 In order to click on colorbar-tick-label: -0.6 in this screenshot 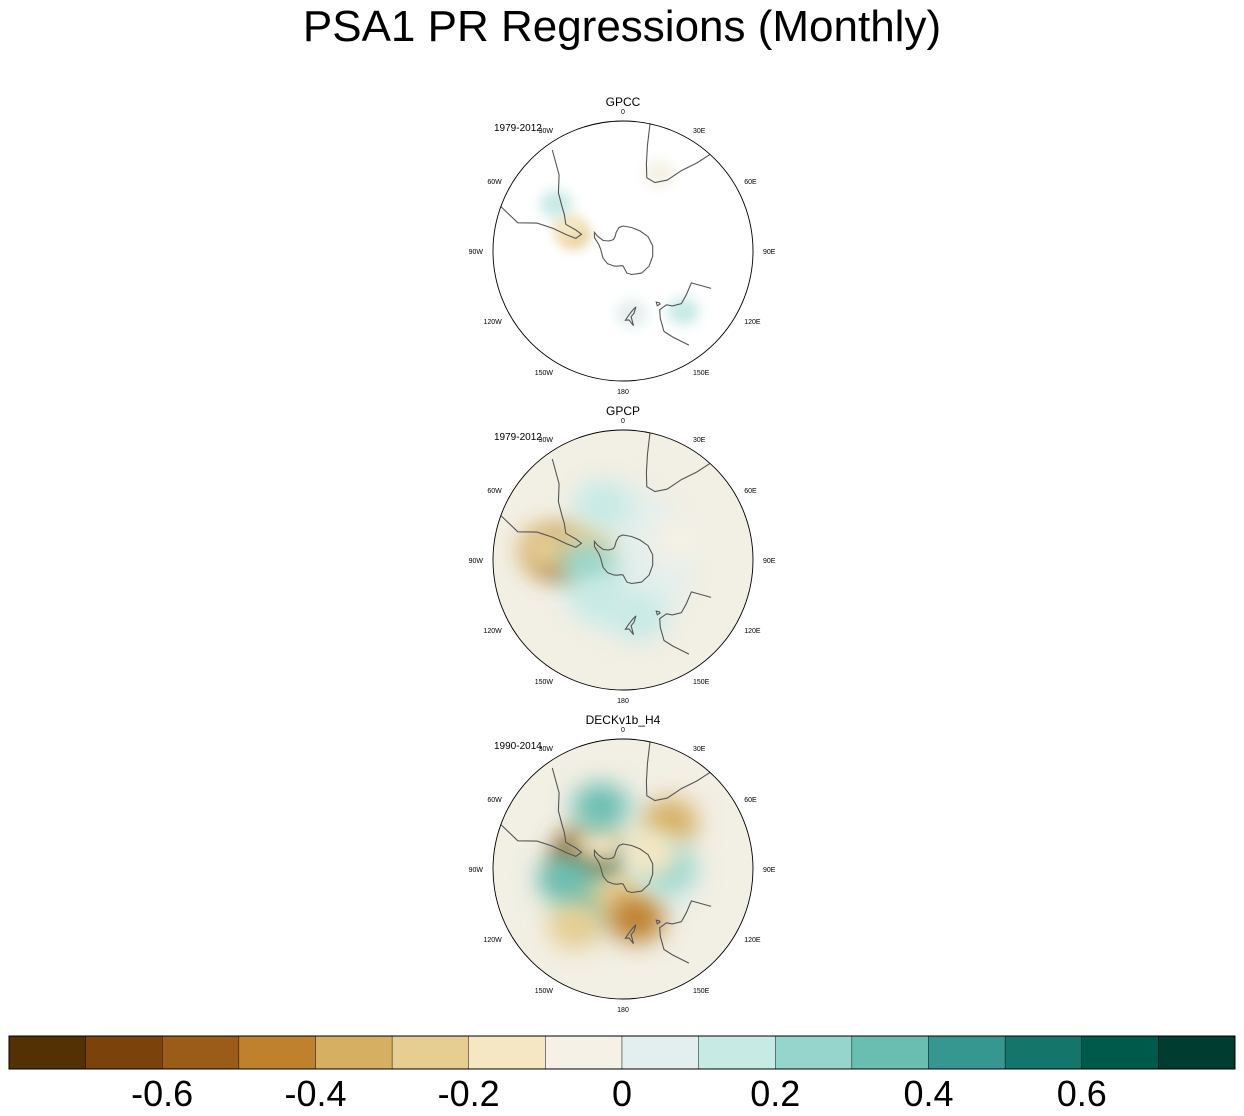, I will do `click(162, 1093)`.